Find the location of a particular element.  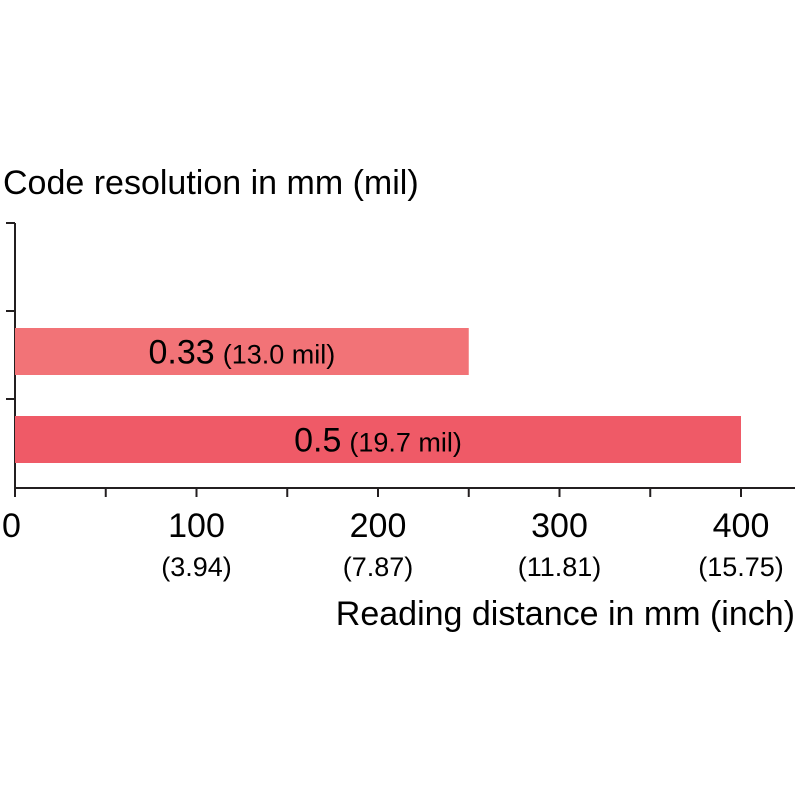

bar-data-label: 0.5 (19.7 mil) is located at coordinates (378, 441).